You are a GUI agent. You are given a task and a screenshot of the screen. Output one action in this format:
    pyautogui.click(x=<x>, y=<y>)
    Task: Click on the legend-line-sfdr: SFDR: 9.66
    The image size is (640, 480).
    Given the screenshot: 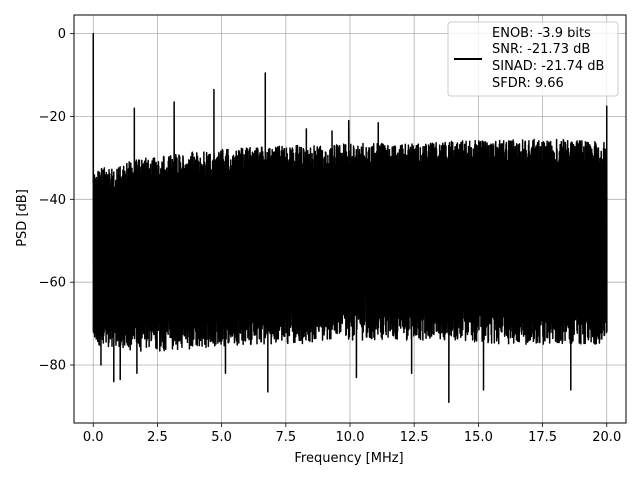 What is the action you would take?
    pyautogui.click(x=528, y=83)
    